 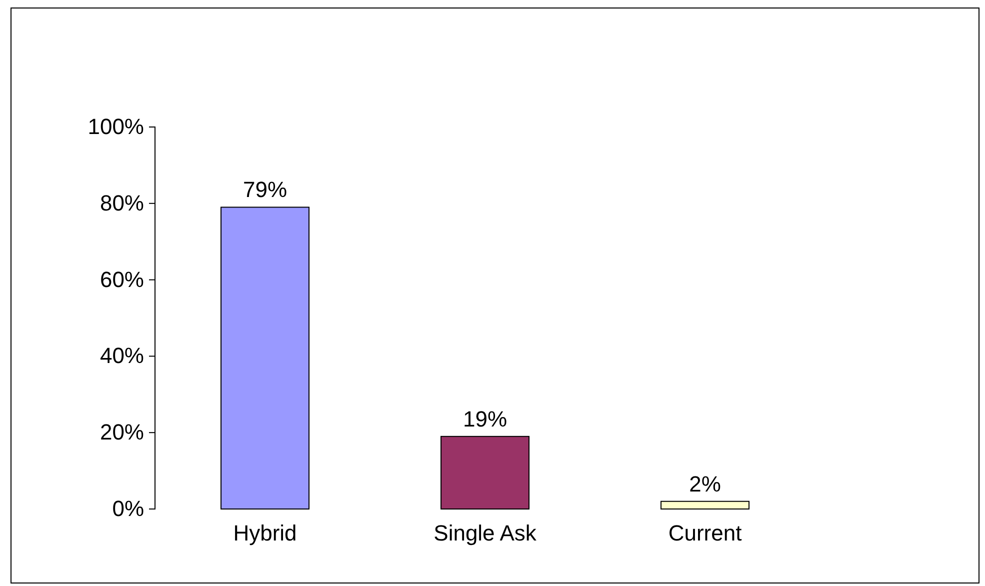 I want to click on y-tick-label: 0%, so click(x=128, y=509).